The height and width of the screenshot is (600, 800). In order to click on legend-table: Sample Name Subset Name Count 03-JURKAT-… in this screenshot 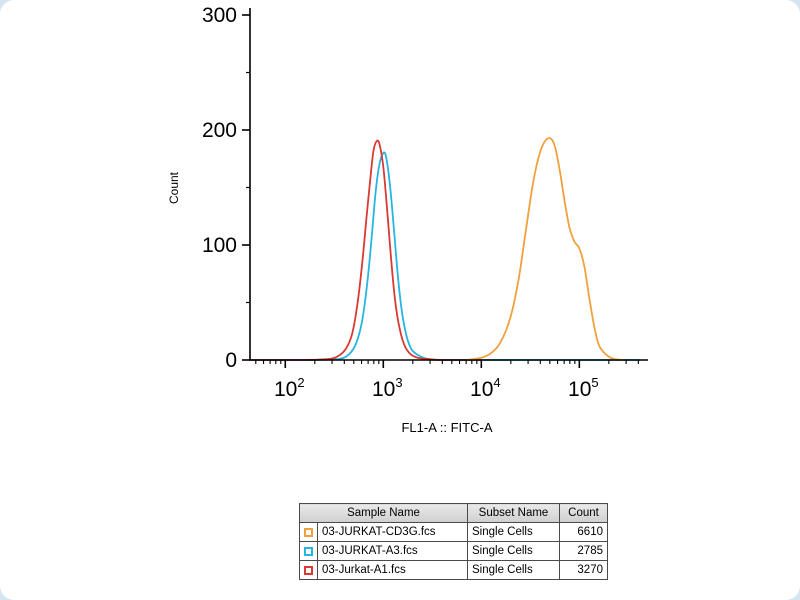, I will do `click(453, 541)`.